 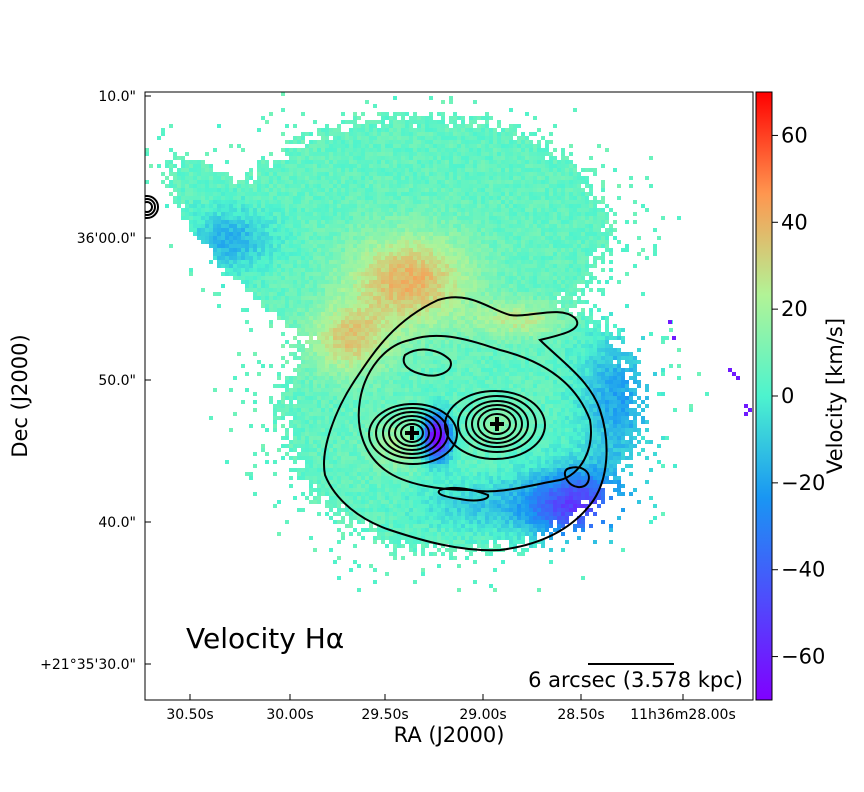 What do you see at coordinates (449, 735) in the screenshot?
I see `x-axis-label: RA (J2000)` at bounding box center [449, 735].